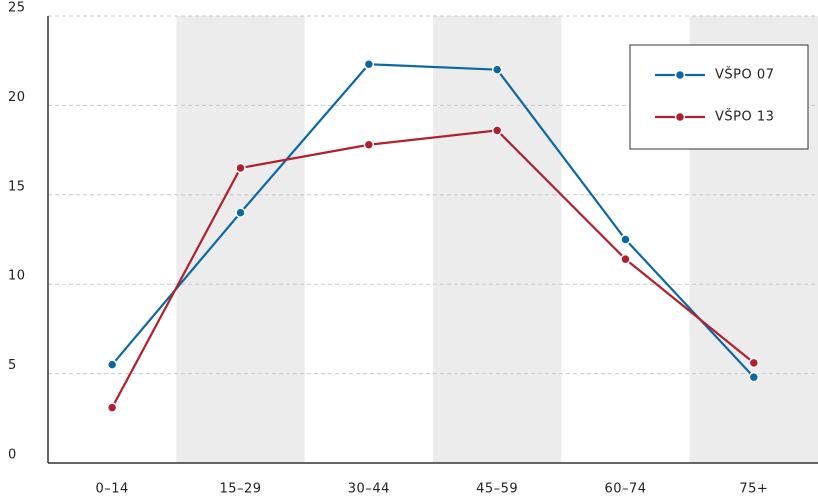  What do you see at coordinates (744, 75) in the screenshot?
I see `legend-label: VŠPO 07` at bounding box center [744, 75].